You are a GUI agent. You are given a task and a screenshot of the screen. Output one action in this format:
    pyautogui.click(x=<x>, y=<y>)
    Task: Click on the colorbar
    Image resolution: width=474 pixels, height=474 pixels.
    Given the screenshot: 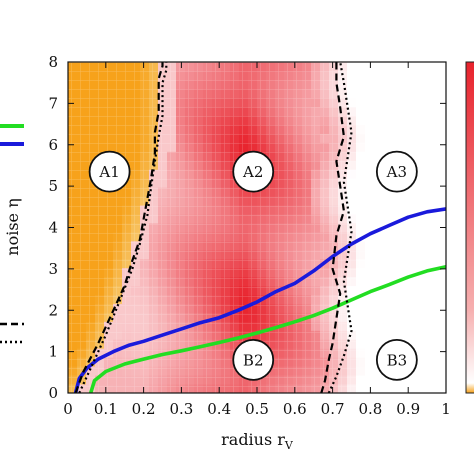 What is the action you would take?
    pyautogui.click(x=469, y=227)
    